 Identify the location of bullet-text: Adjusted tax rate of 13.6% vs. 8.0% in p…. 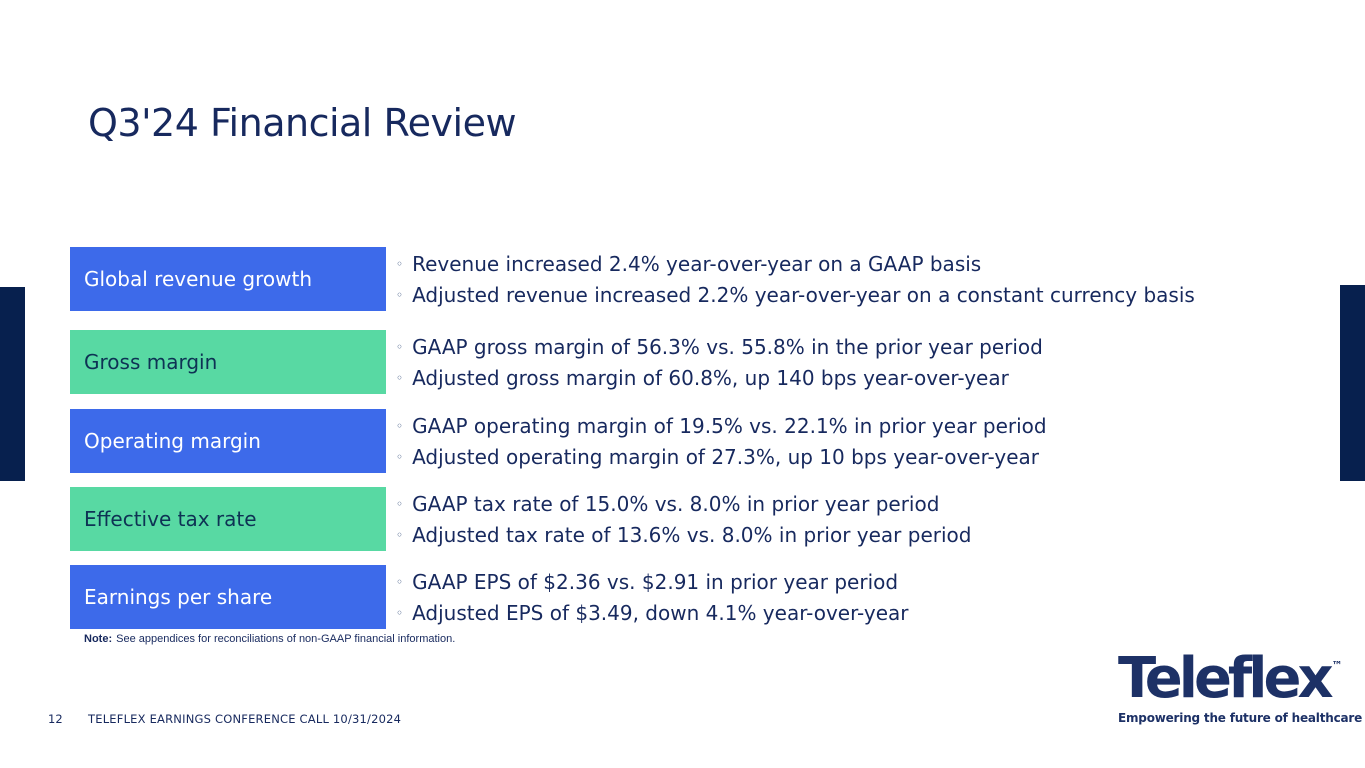
(692, 534).